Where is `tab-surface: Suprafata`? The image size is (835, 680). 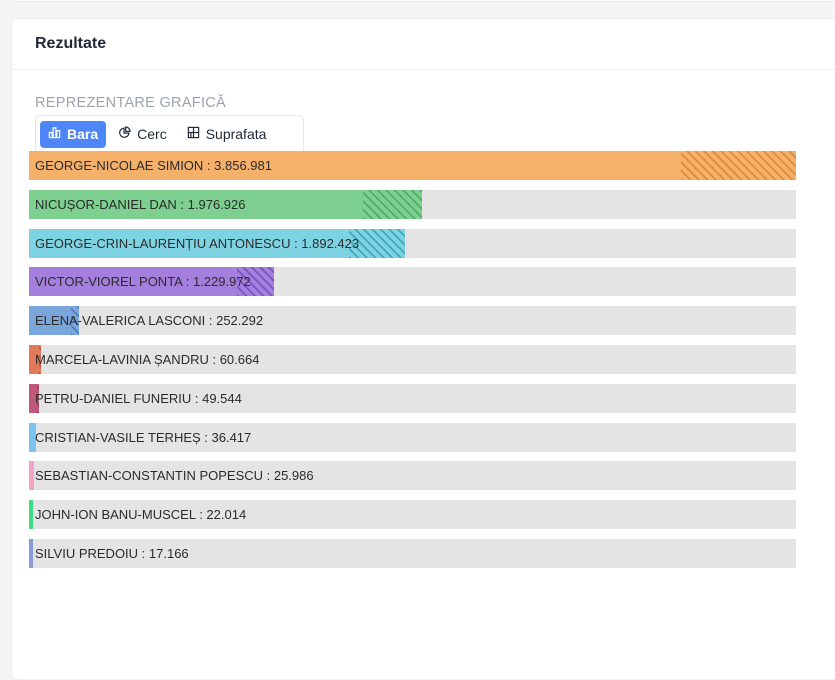 tab-surface: Suprafata is located at coordinates (227, 134).